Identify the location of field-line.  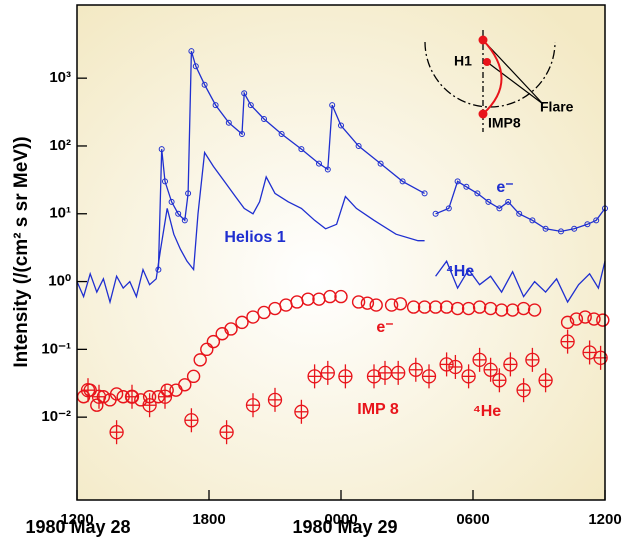
(492, 77).